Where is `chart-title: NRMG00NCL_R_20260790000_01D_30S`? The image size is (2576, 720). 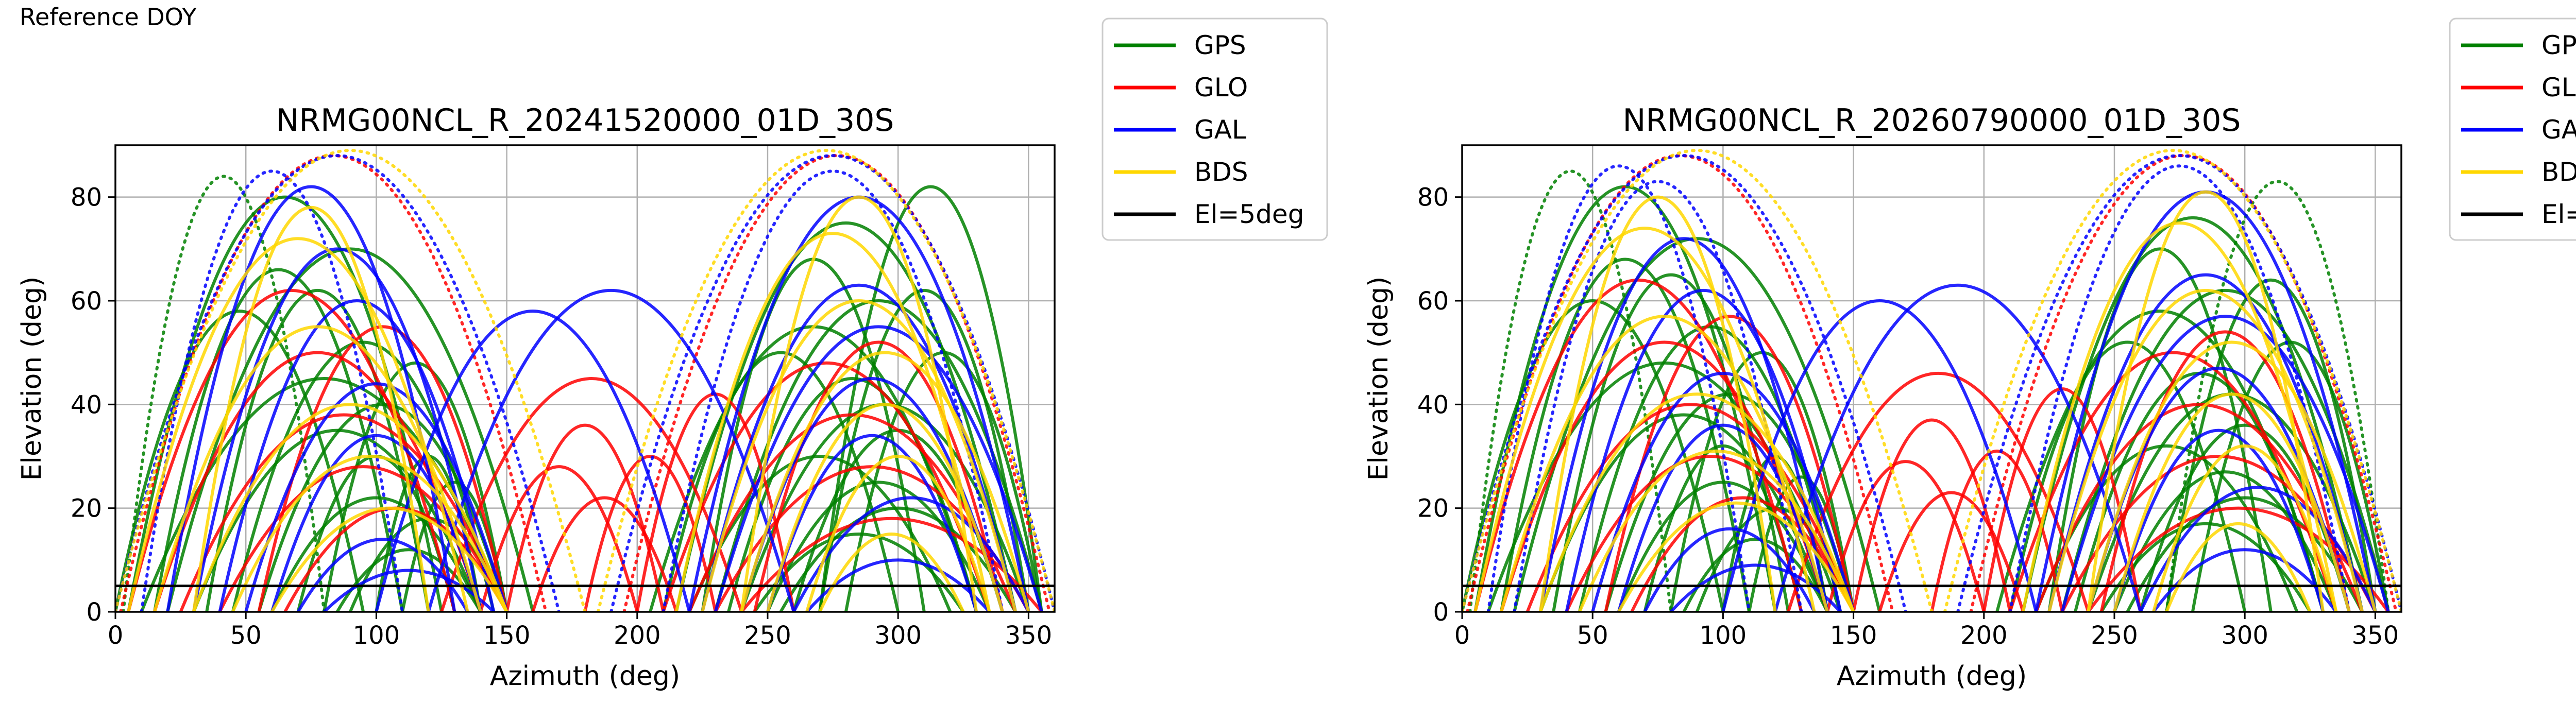
chart-title: NRMG00NCL_R_20260790000_01D_30S is located at coordinates (1932, 120).